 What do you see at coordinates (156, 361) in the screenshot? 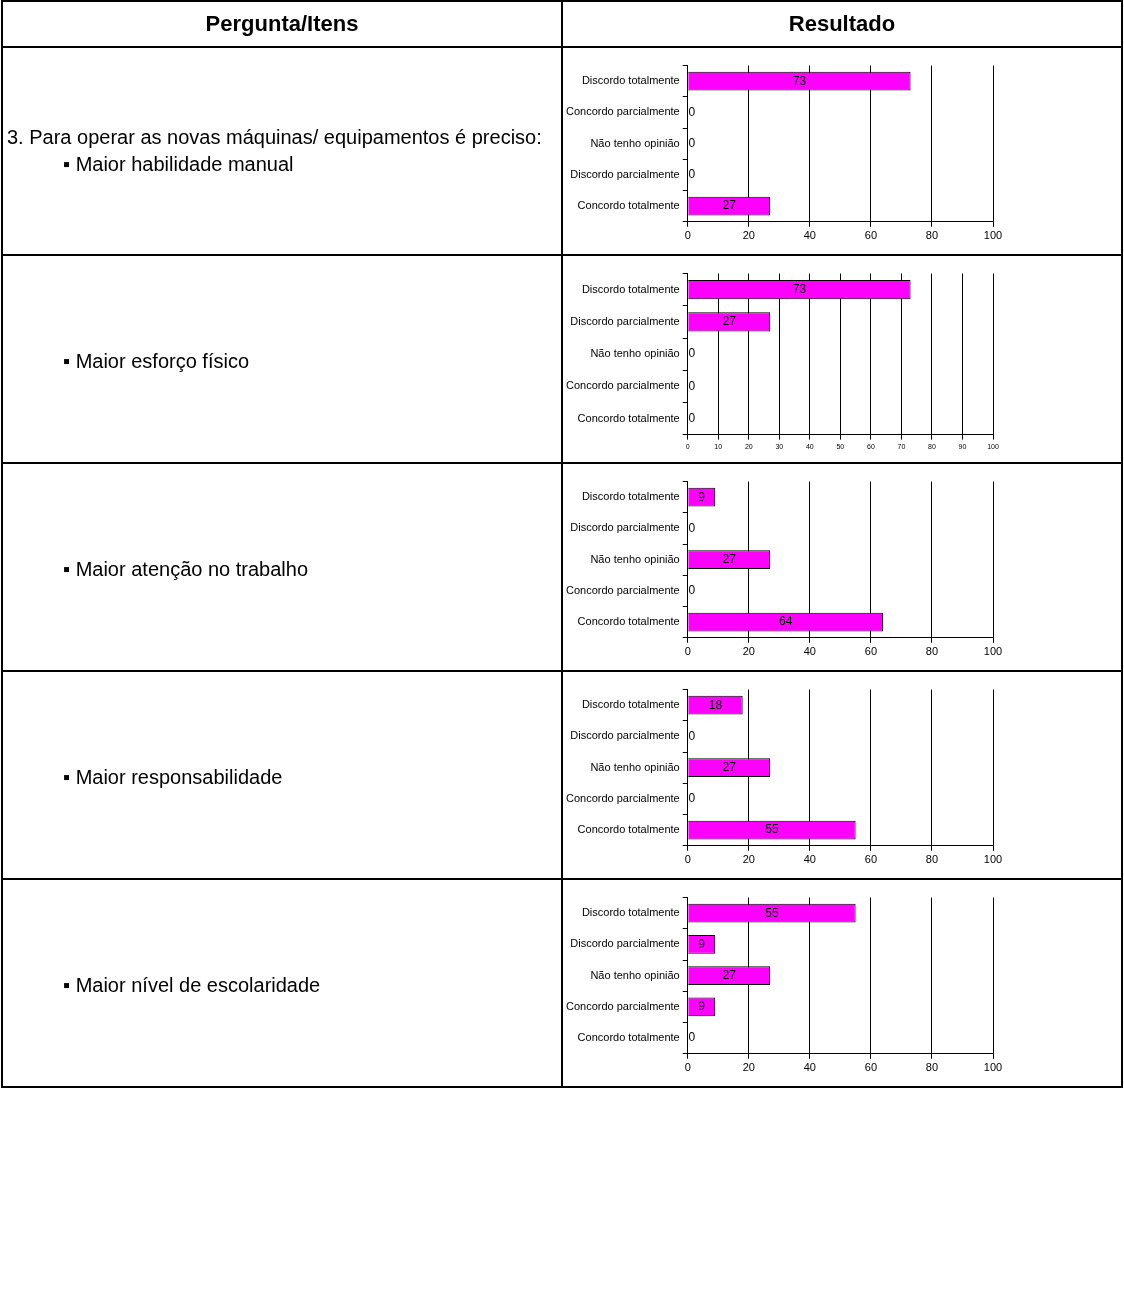
I see `text: ▪ Maior esforço físico` at bounding box center [156, 361].